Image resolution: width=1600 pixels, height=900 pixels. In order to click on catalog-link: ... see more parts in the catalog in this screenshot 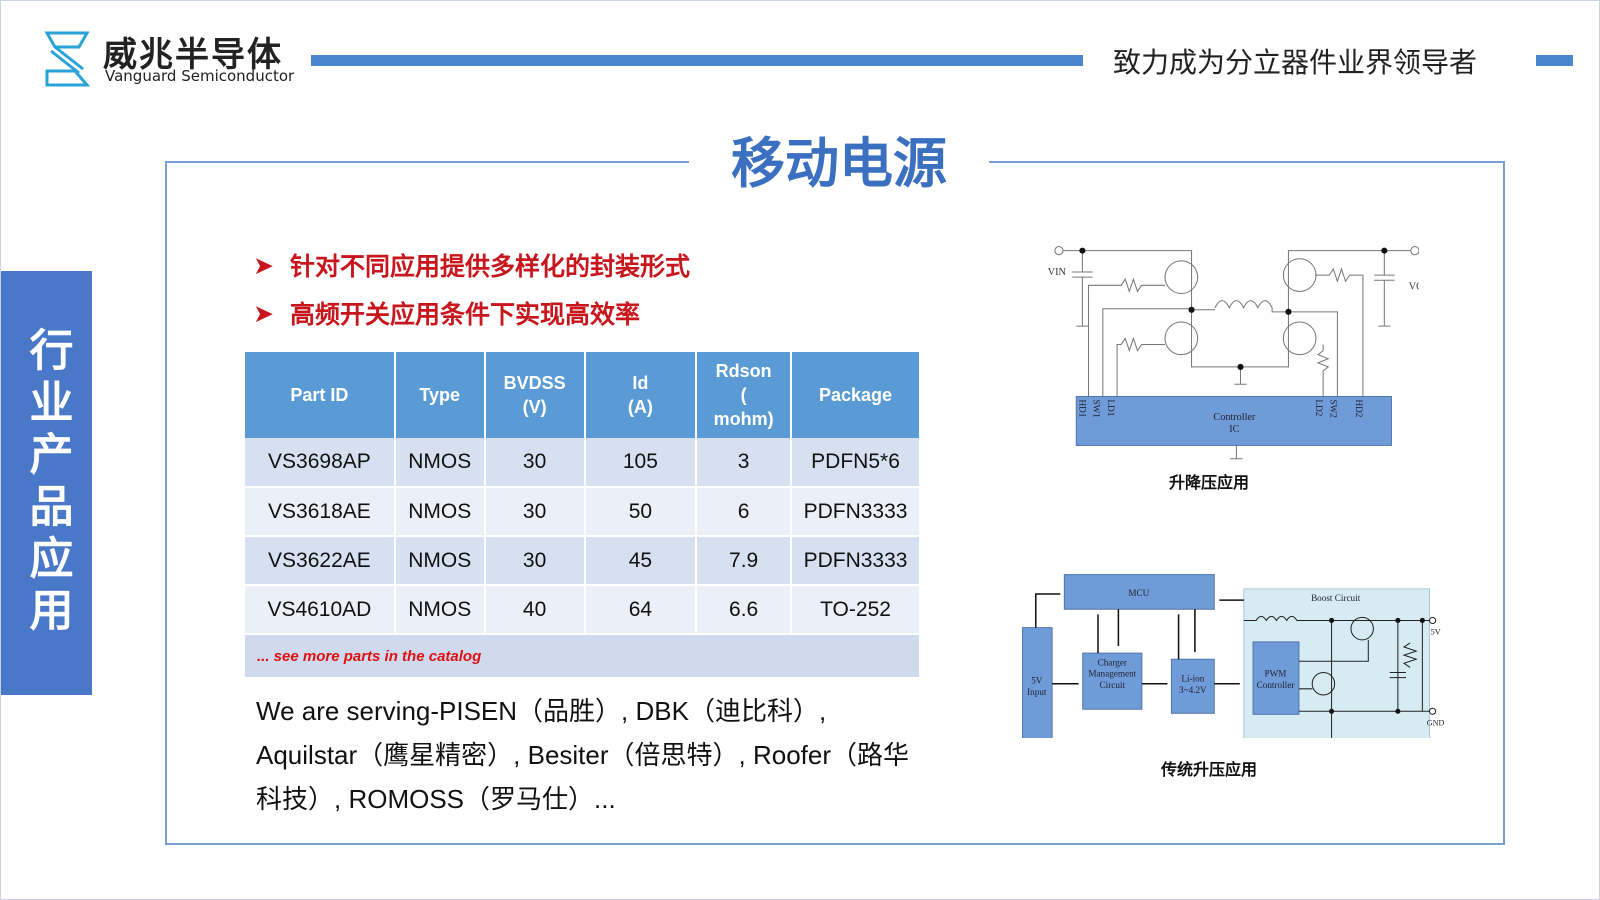, I will do `click(583, 656)`.